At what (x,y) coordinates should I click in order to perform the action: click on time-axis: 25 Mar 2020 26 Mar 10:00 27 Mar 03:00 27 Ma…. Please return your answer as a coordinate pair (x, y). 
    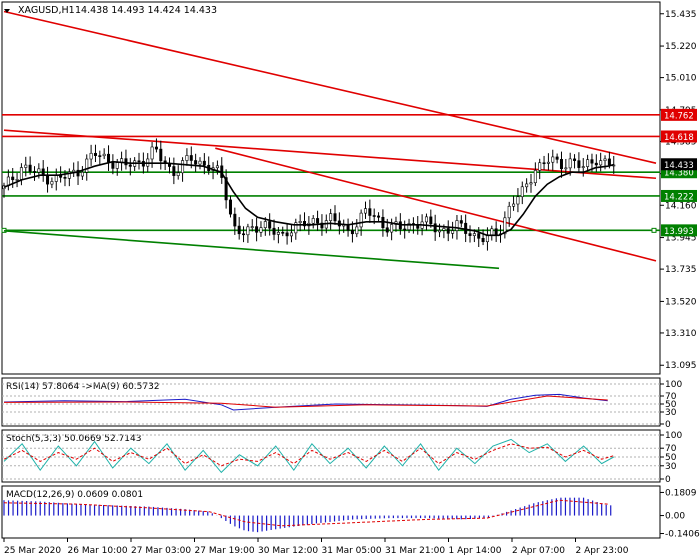
    Looking at the image, I should click on (316, 547).